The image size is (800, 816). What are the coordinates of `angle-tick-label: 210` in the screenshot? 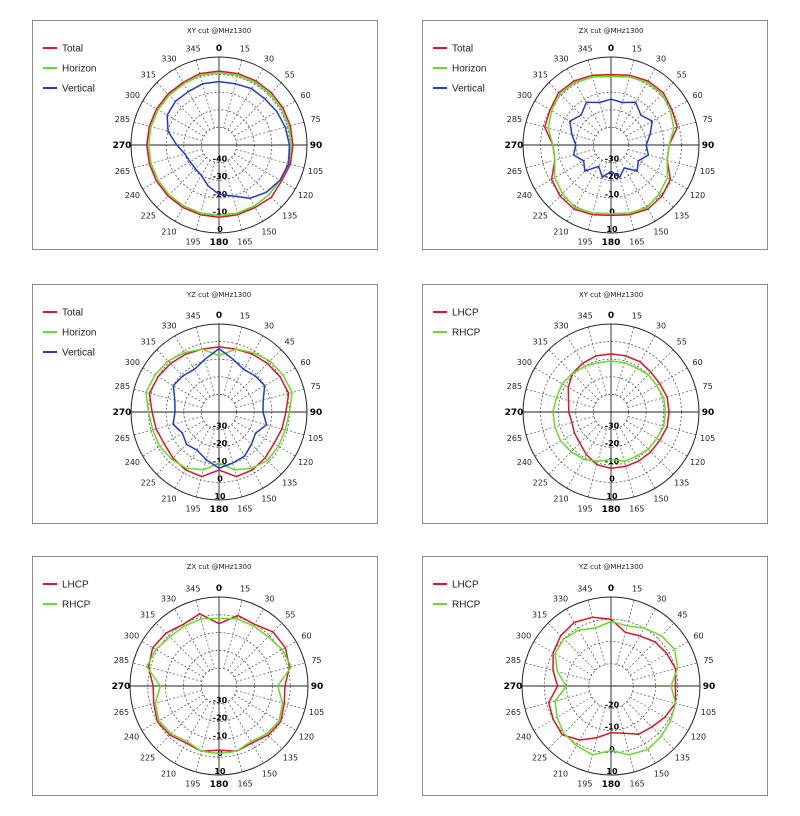 It's located at (560, 773).